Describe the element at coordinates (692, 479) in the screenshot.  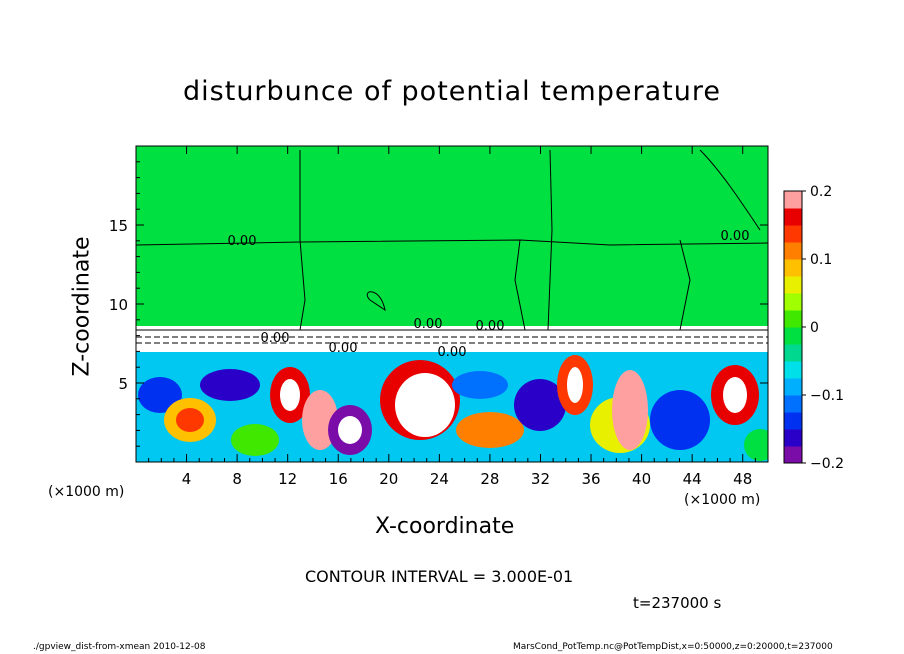
I see `x-tick-label: 44` at that location.